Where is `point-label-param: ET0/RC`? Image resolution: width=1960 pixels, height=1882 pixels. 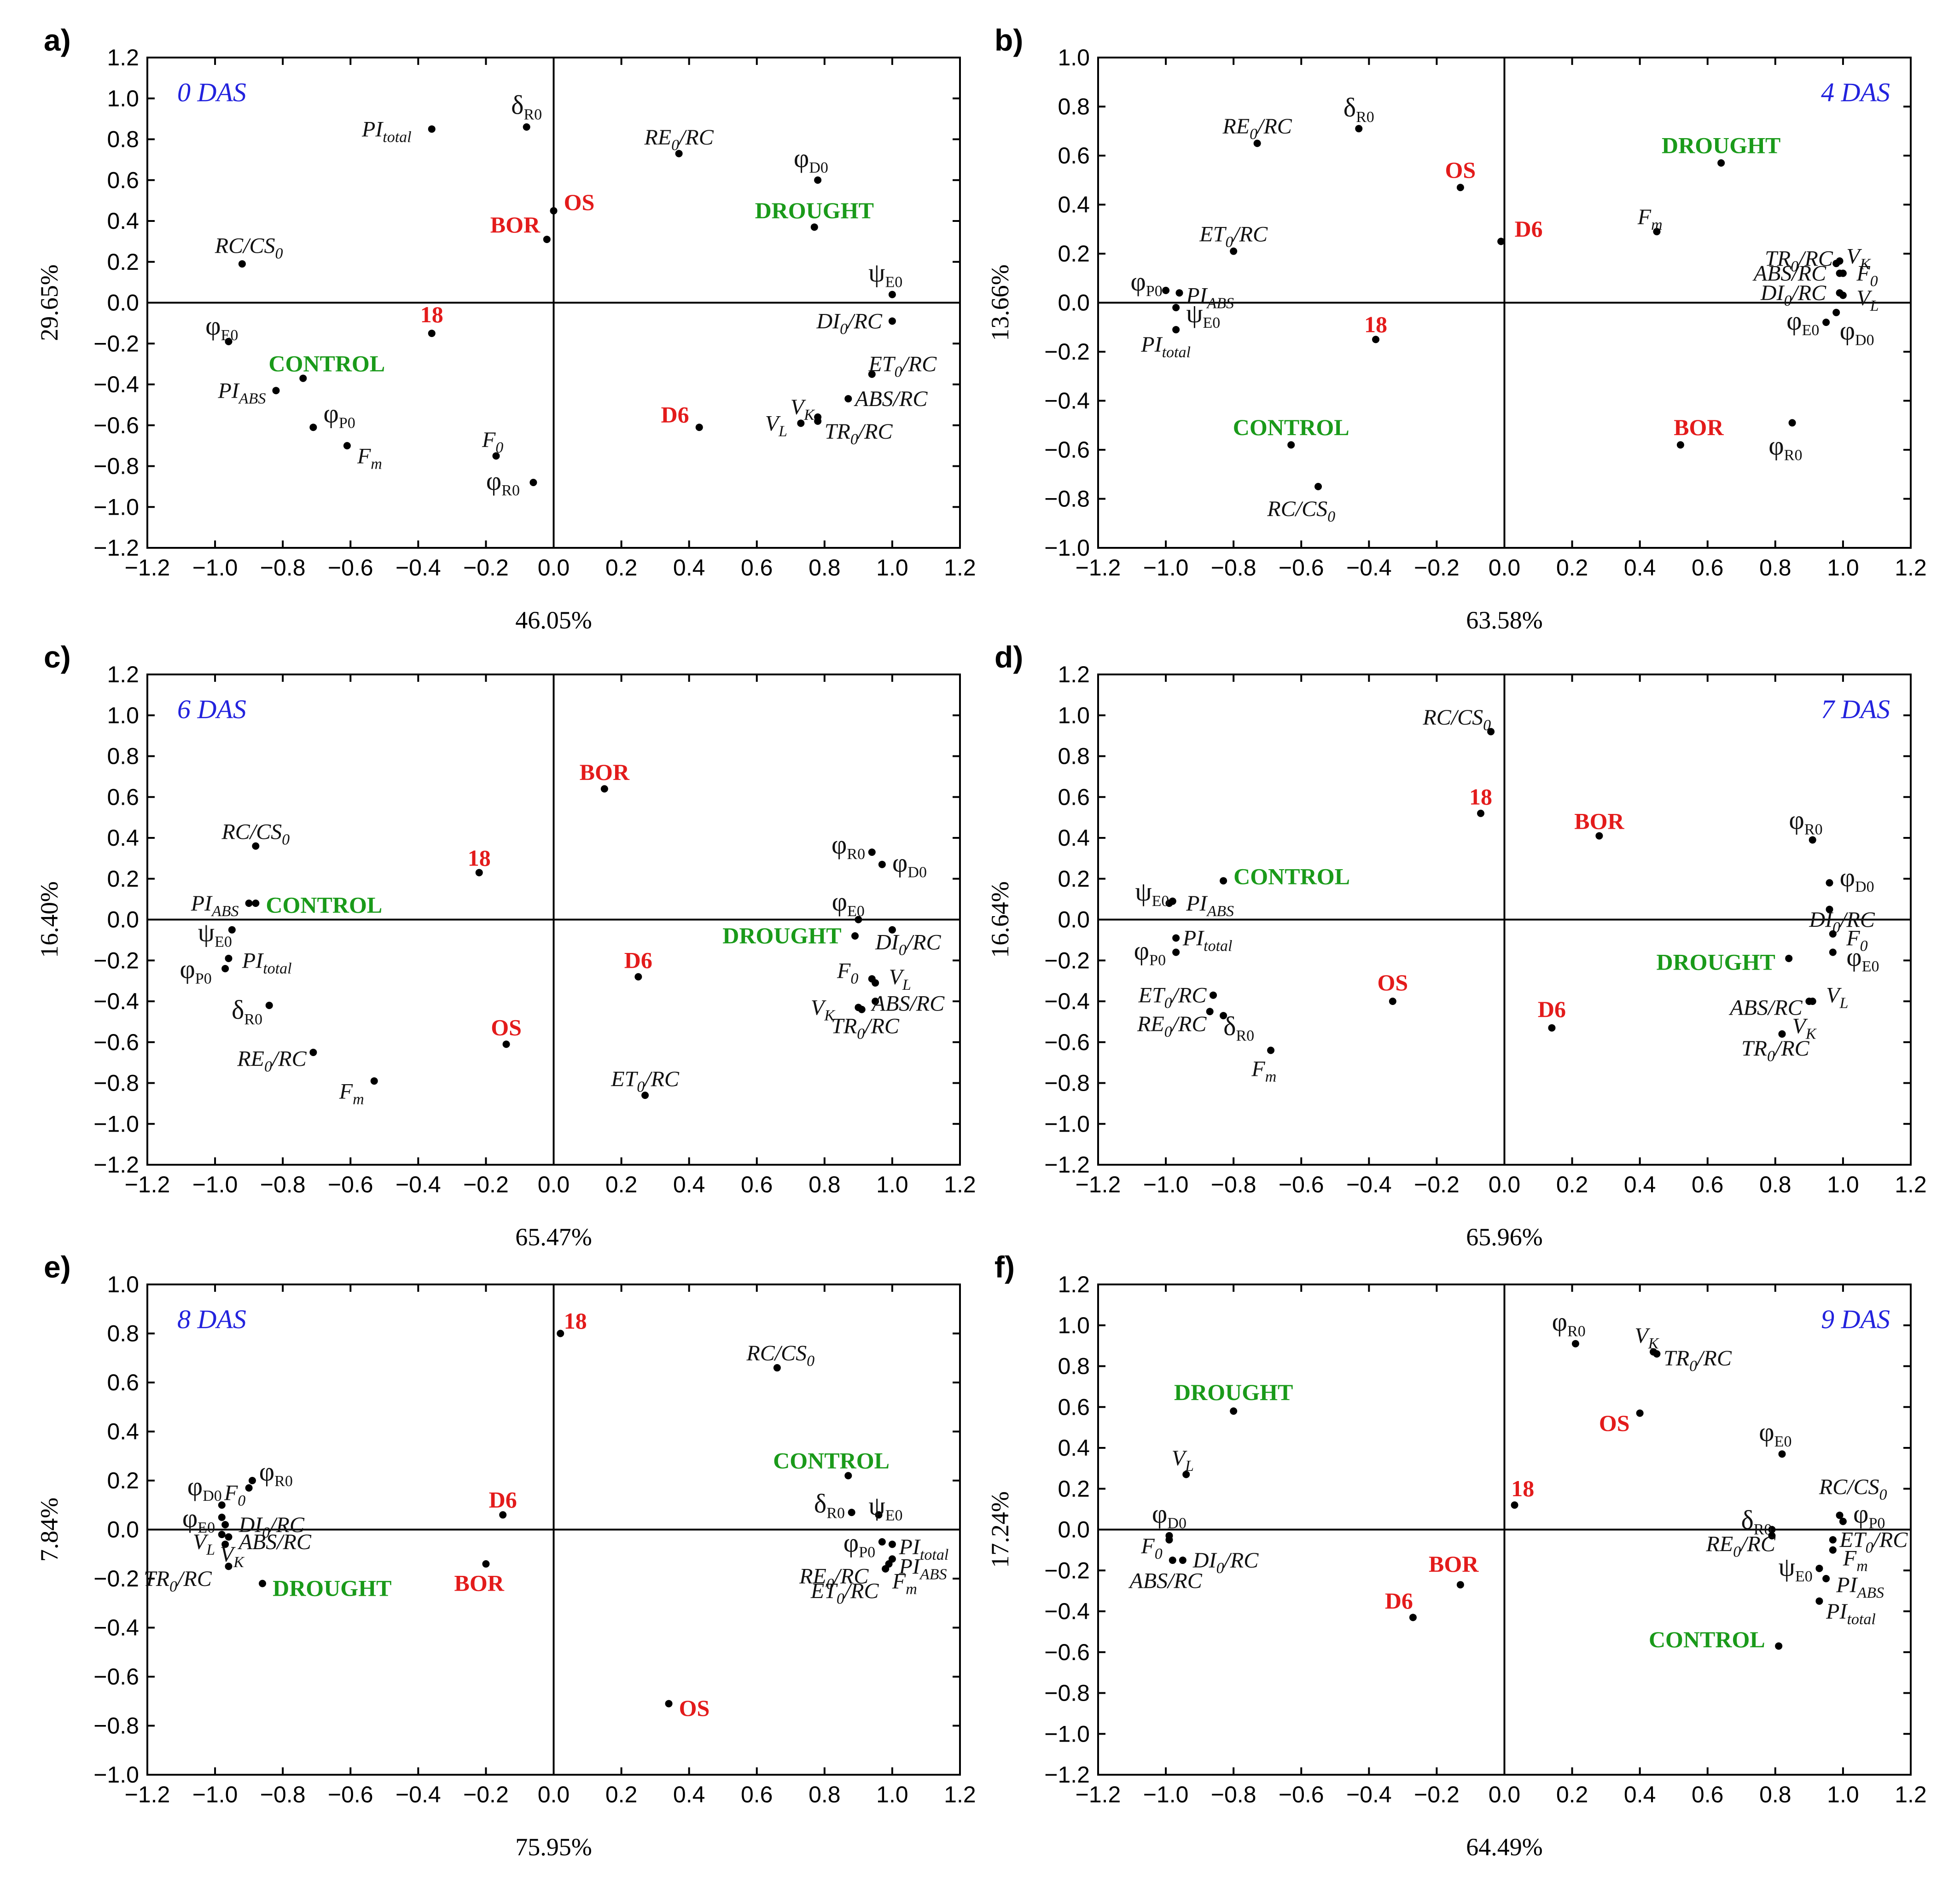 point-label-param: ET0/RC is located at coordinates (844, 1594).